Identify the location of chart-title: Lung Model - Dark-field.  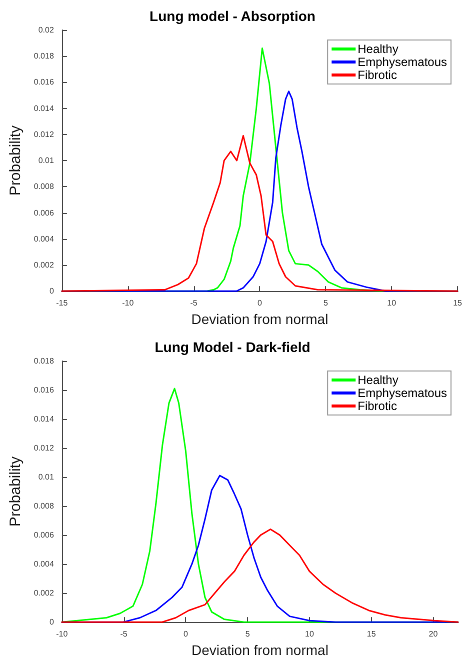
(232, 347).